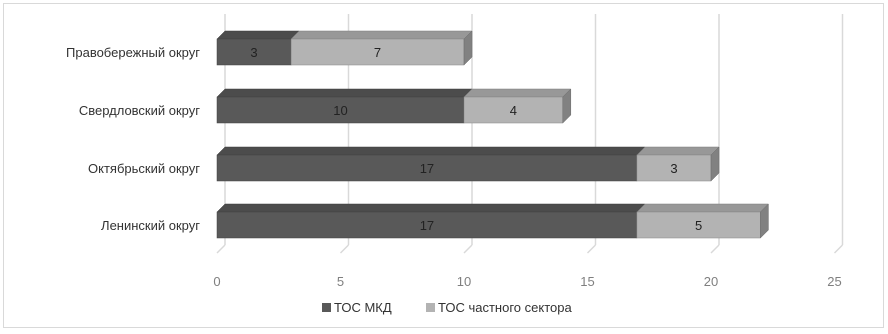 Image resolution: width=888 pixels, height=334 pixels. Describe the element at coordinates (150, 225) in the screenshot. I see `category-label: Ленинский округ` at that location.